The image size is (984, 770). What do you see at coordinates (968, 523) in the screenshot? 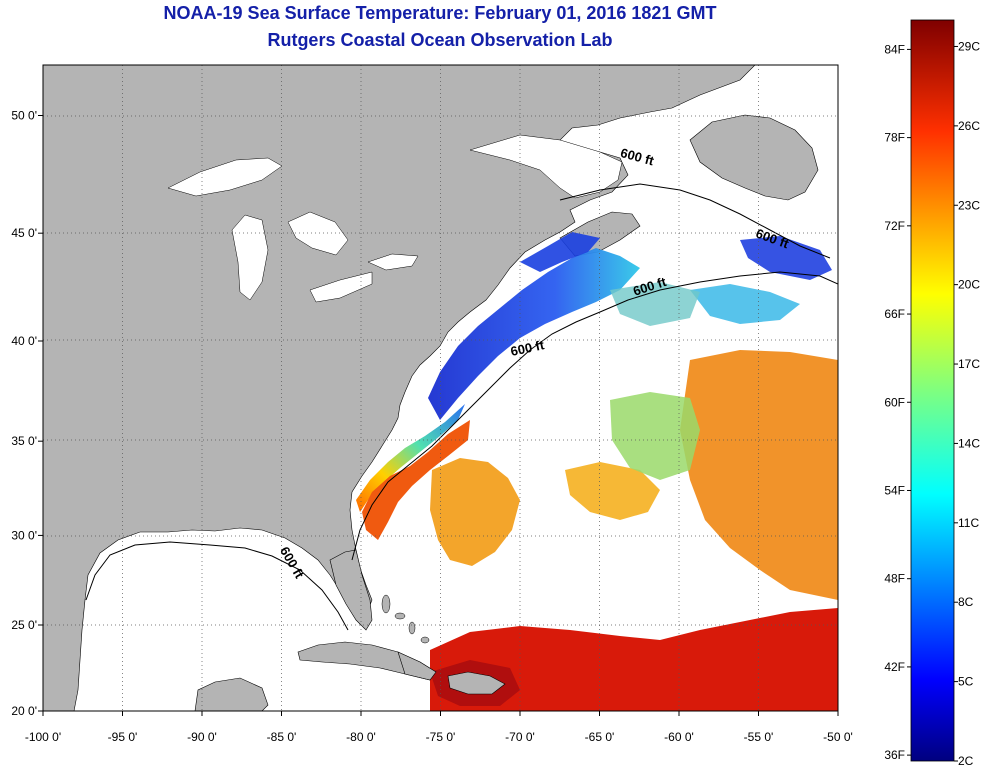
I see `colorbar-celsius-label: 11C` at bounding box center [968, 523].